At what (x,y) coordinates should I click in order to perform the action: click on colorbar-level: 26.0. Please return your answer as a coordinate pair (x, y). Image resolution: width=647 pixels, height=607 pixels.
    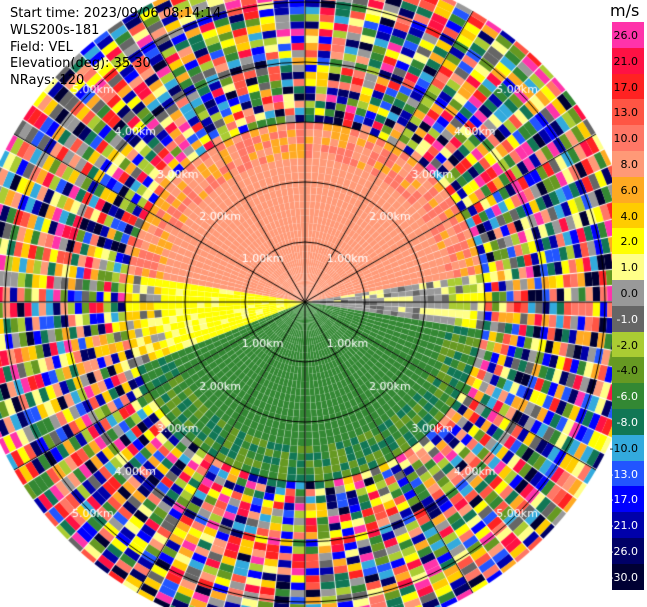
    Looking at the image, I should click on (628, 35).